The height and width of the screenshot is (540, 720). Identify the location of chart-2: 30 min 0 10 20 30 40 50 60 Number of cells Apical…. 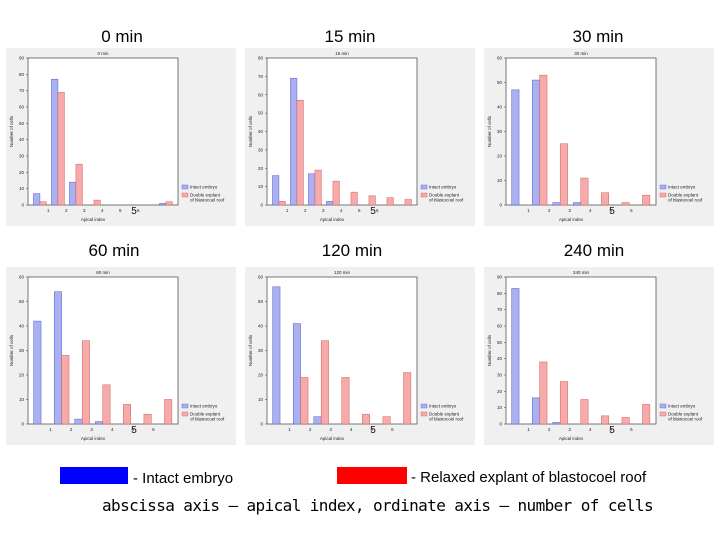
(595, 136).